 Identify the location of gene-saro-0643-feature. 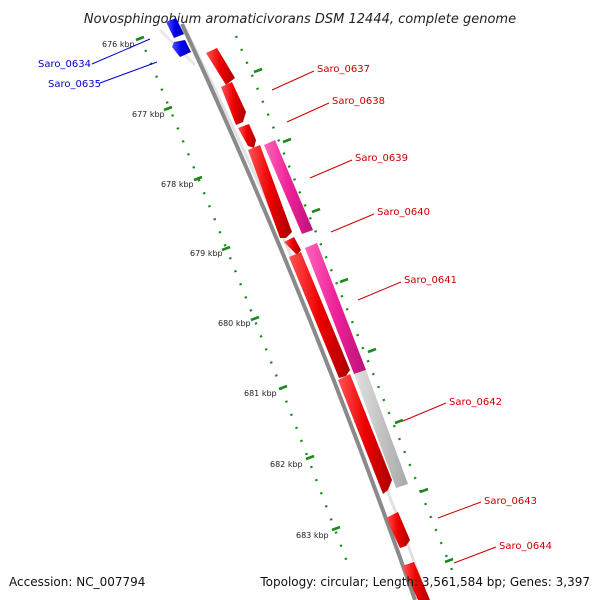
(398, 530).